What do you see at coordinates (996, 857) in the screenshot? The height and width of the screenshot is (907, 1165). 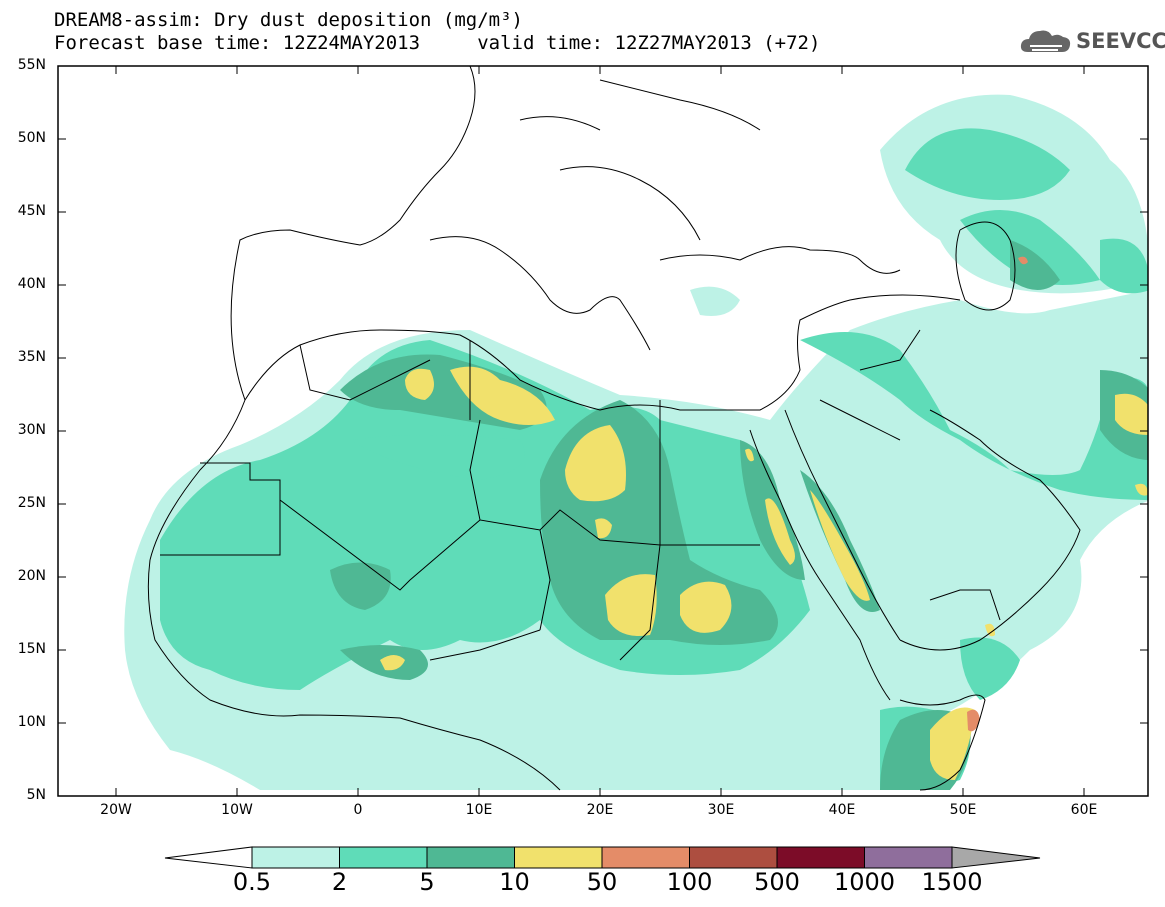 I see `colorbar-over-arrow` at bounding box center [996, 857].